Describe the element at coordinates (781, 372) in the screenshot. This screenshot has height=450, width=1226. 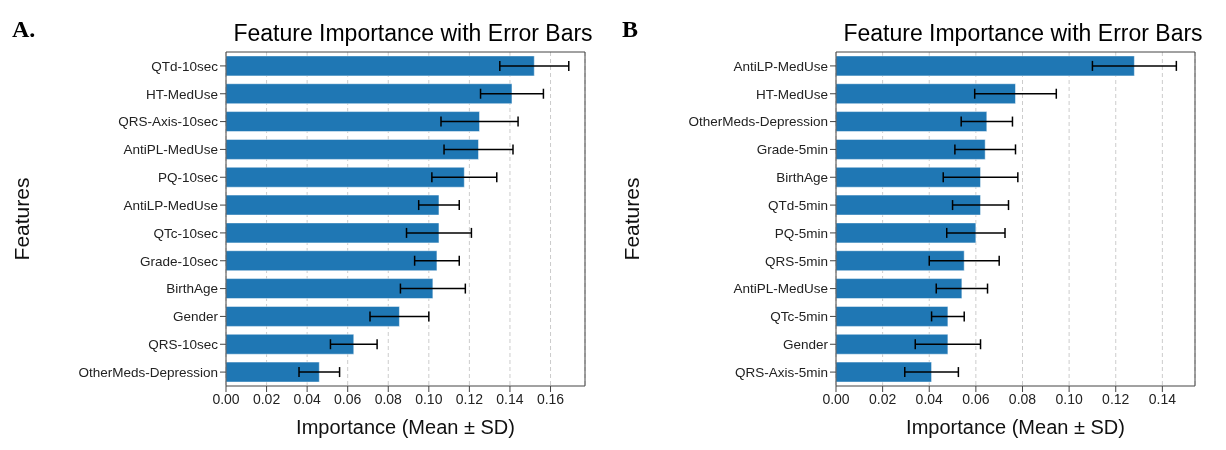
I see `y-tick-label: QRS-Axis-5min` at that location.